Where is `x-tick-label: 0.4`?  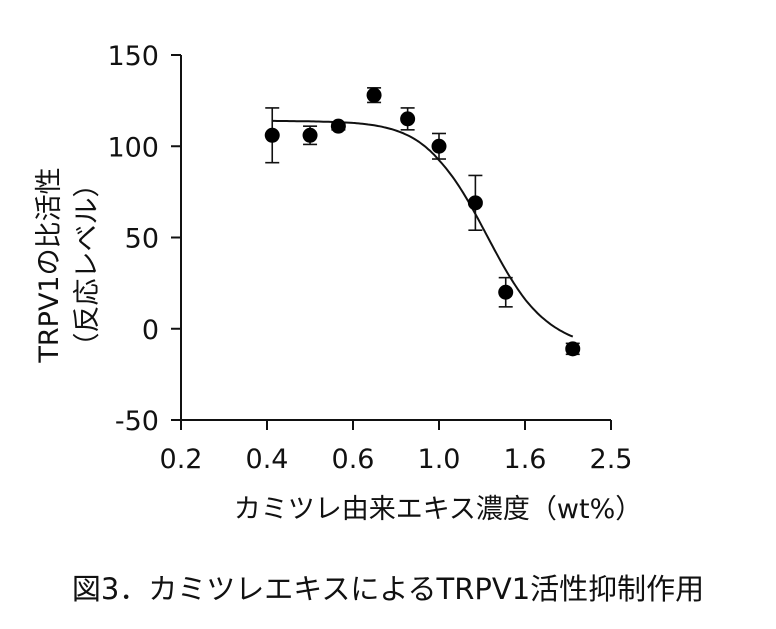
x-tick-label: 0.4 is located at coordinates (267, 459).